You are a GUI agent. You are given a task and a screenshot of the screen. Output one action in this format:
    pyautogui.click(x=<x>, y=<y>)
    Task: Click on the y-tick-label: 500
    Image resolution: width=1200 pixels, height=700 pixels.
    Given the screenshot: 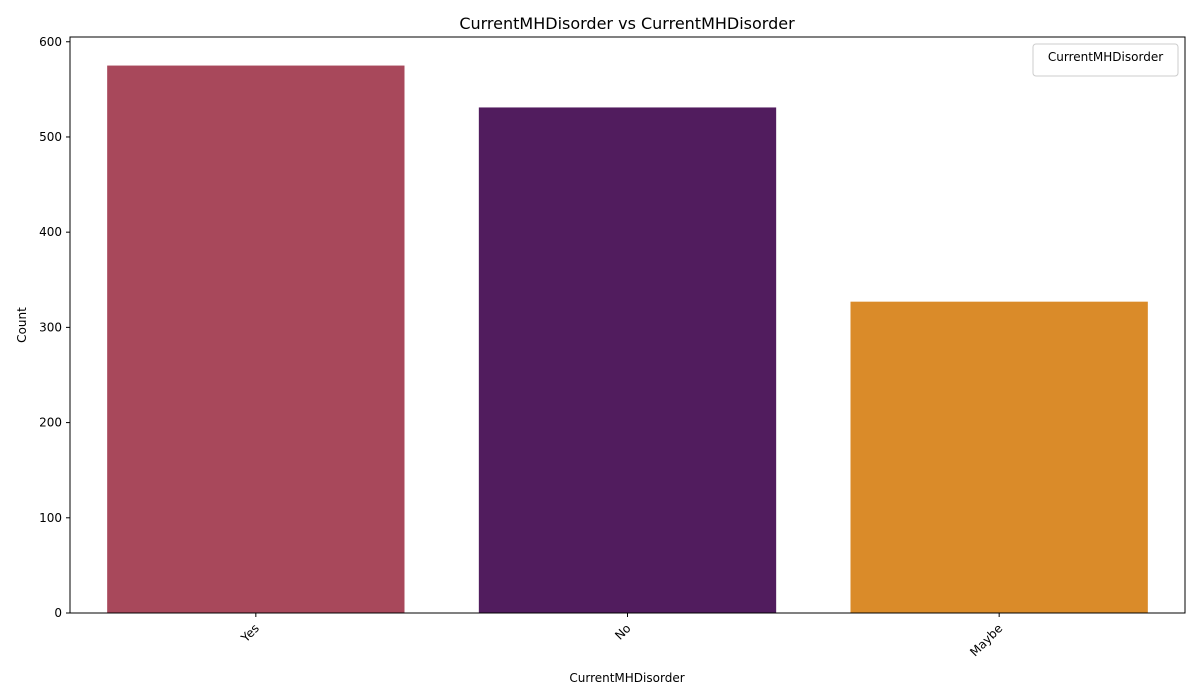 What is the action you would take?
    pyautogui.click(x=50, y=137)
    